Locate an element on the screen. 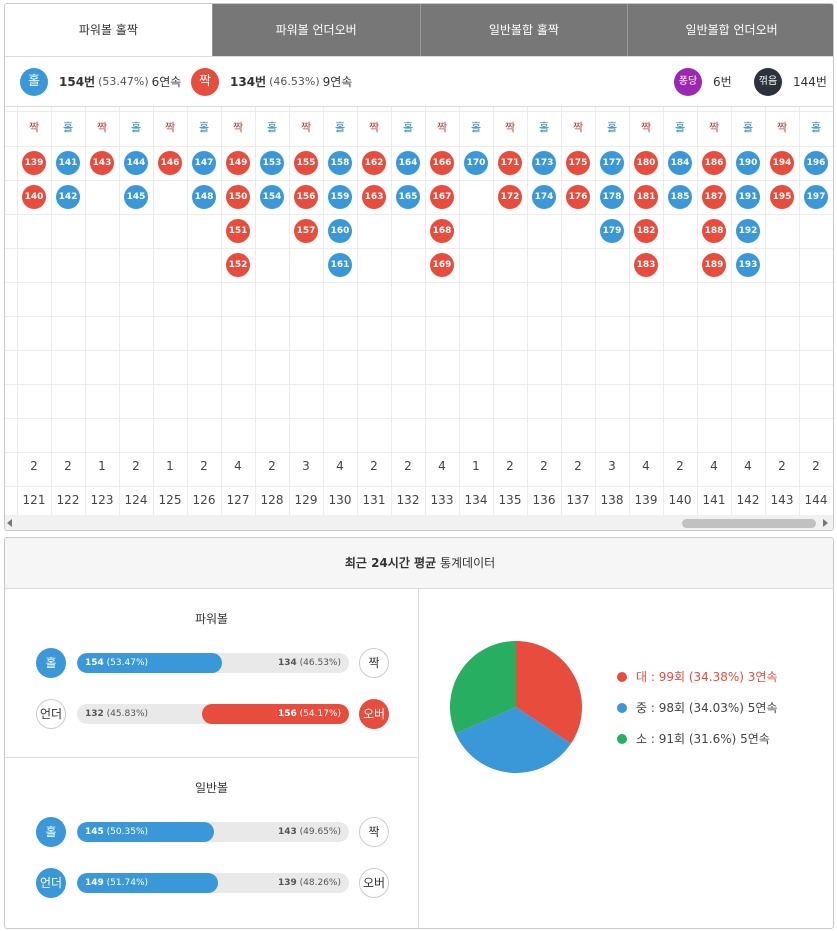  ball: 180 is located at coordinates (646, 163).